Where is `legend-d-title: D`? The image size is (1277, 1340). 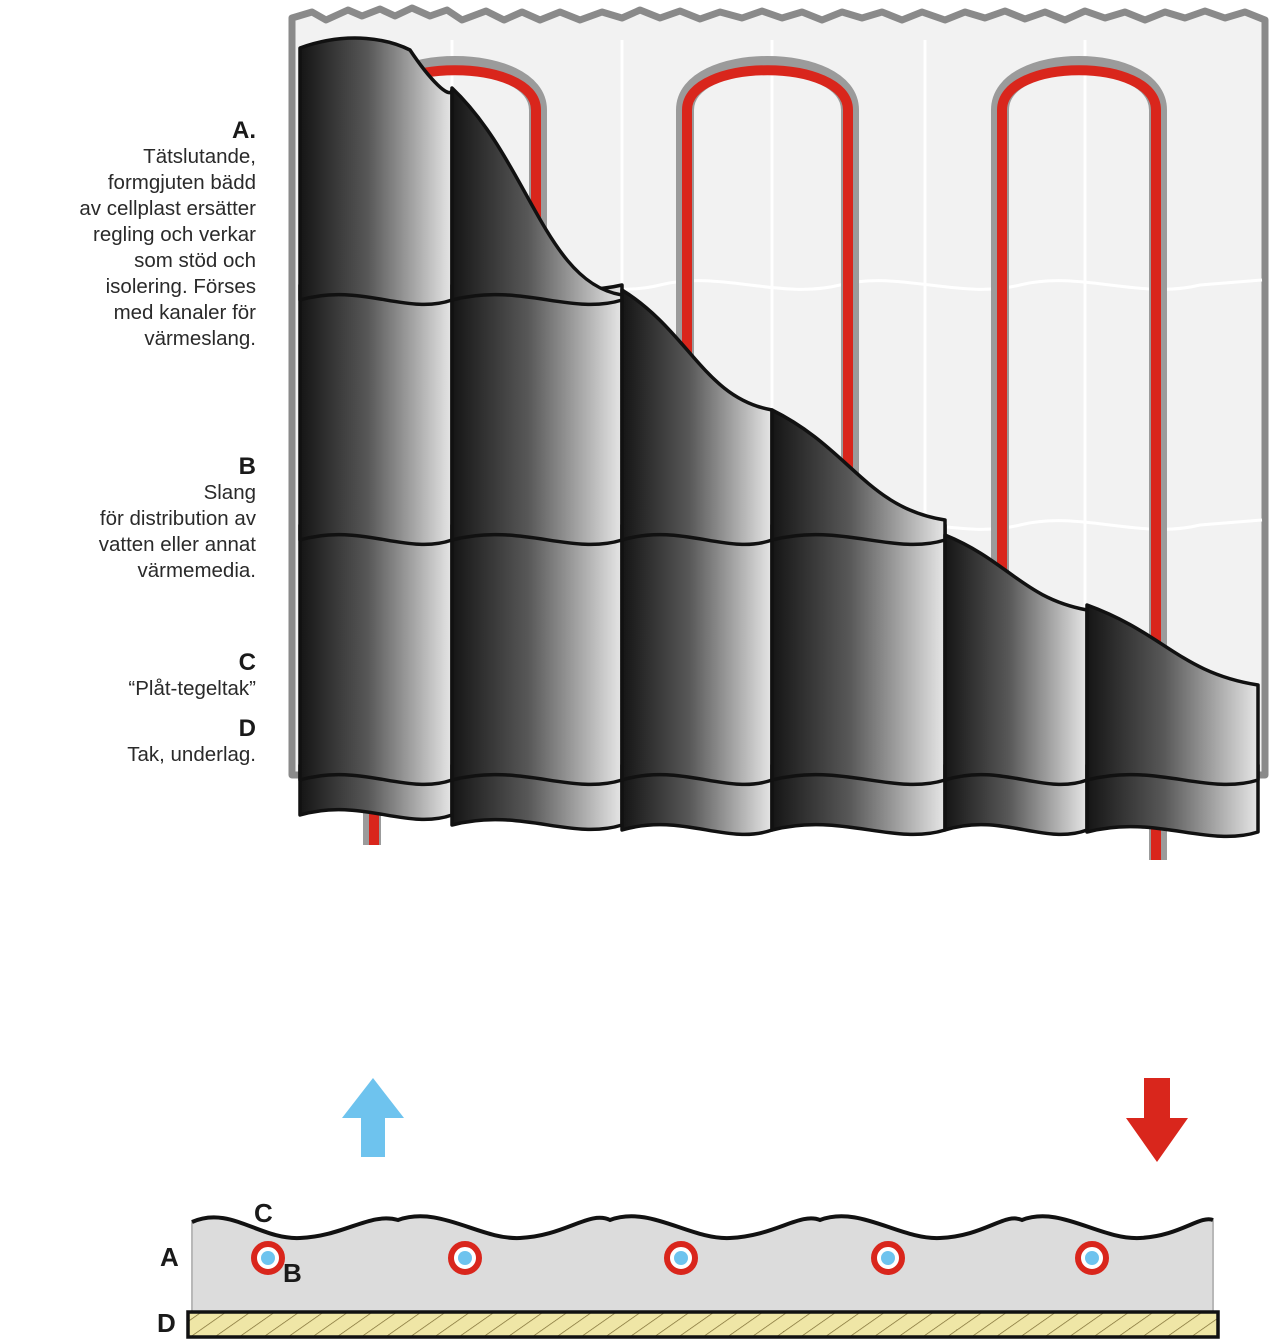
legend-d-title: D is located at coordinates (247, 728).